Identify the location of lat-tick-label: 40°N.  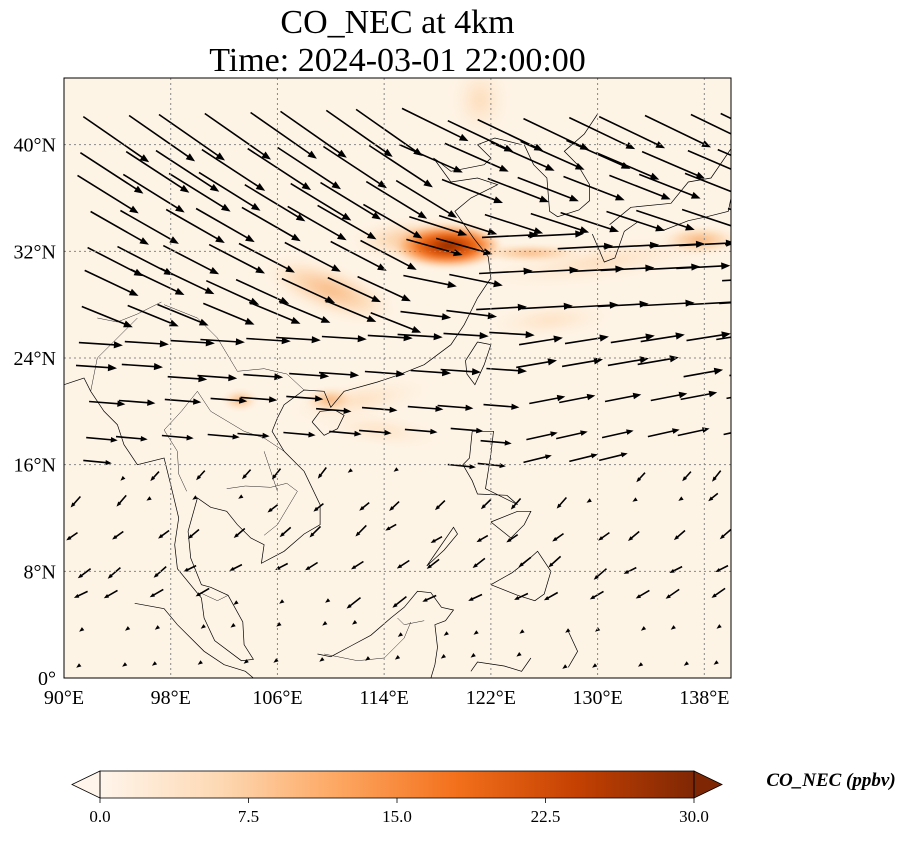
(35, 146).